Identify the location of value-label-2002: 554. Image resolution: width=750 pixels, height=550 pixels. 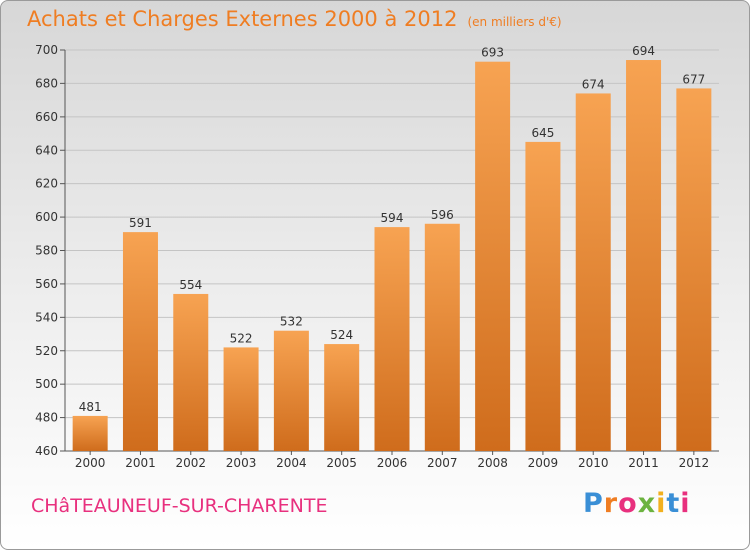
(190, 285).